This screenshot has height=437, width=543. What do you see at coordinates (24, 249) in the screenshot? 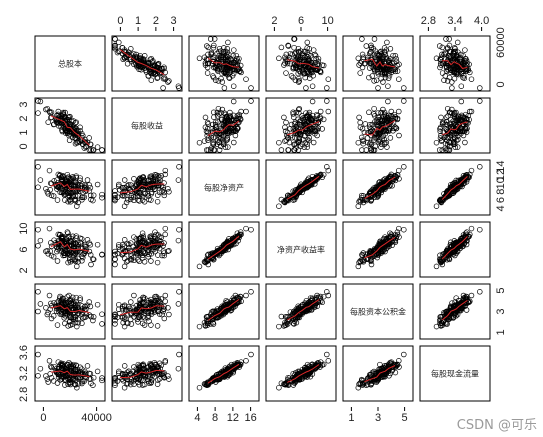
I see `tick-label-left-roe-2: 6` at bounding box center [24, 249].